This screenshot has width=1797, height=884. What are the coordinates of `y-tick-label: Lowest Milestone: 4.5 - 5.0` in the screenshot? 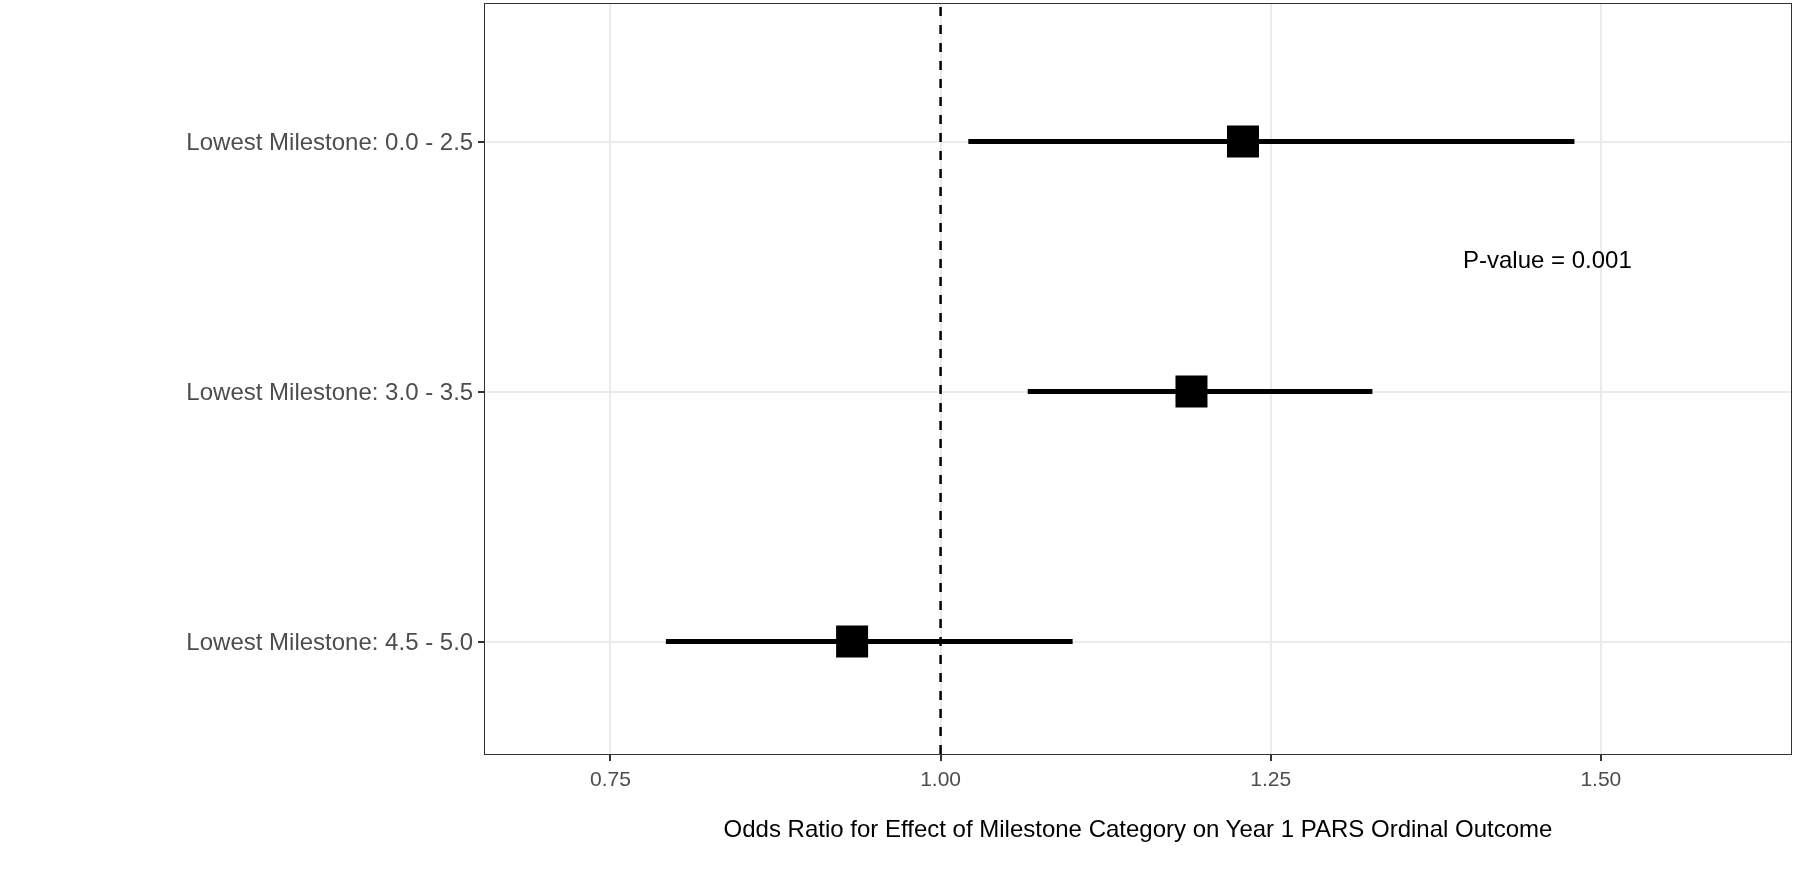 It's located at (330, 641).